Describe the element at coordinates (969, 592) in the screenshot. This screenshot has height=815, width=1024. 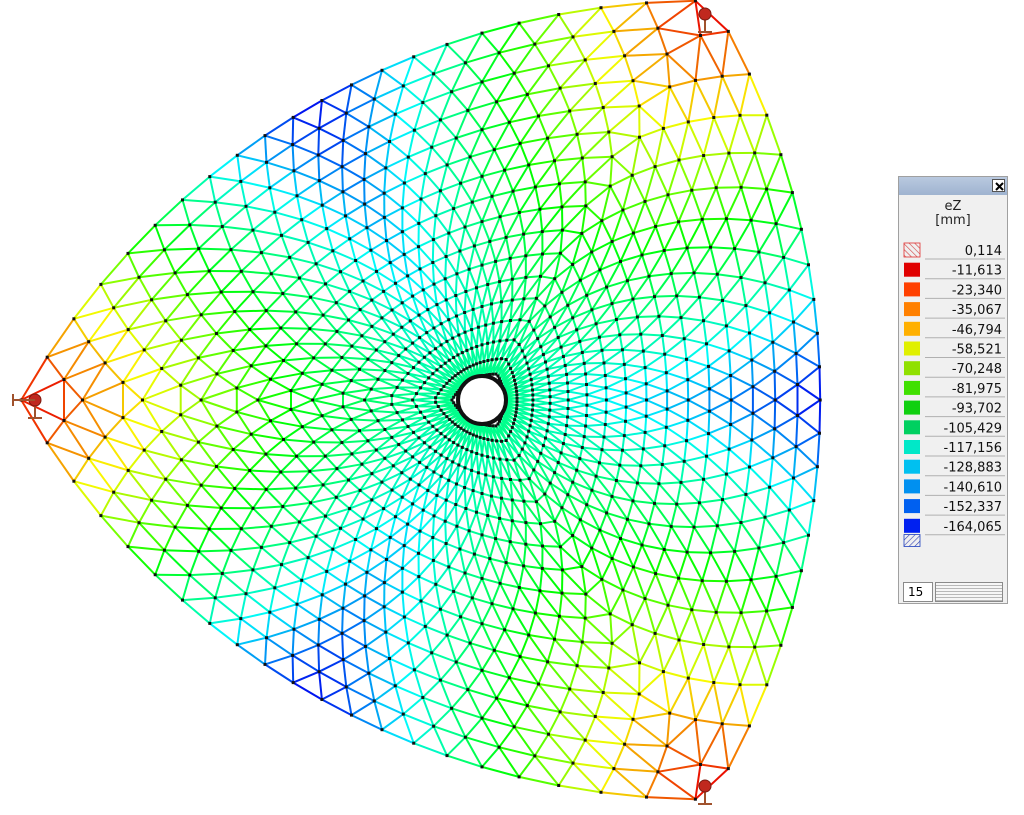
I see `count-spinner` at that location.